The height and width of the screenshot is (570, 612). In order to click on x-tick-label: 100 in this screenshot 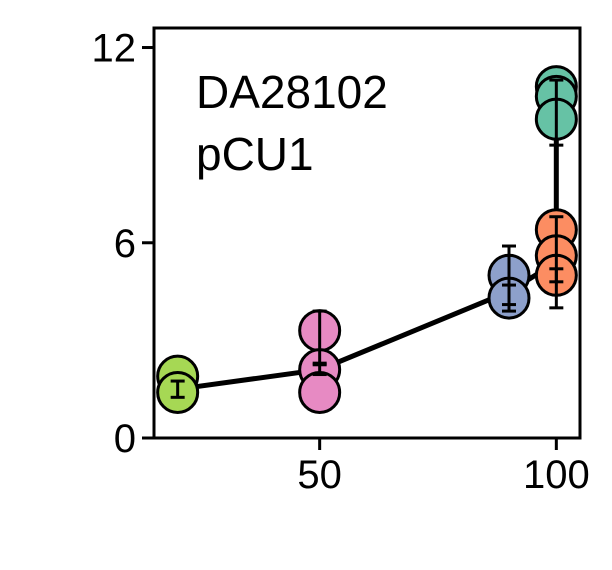, I will do `click(556, 475)`.